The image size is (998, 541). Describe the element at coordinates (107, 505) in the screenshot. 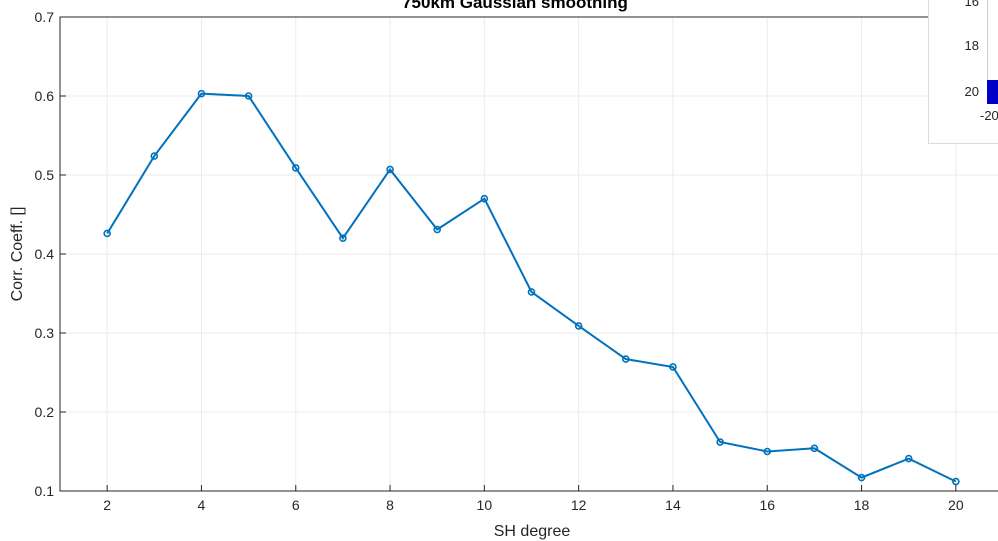

I see `x-tick-label: 2` at that location.